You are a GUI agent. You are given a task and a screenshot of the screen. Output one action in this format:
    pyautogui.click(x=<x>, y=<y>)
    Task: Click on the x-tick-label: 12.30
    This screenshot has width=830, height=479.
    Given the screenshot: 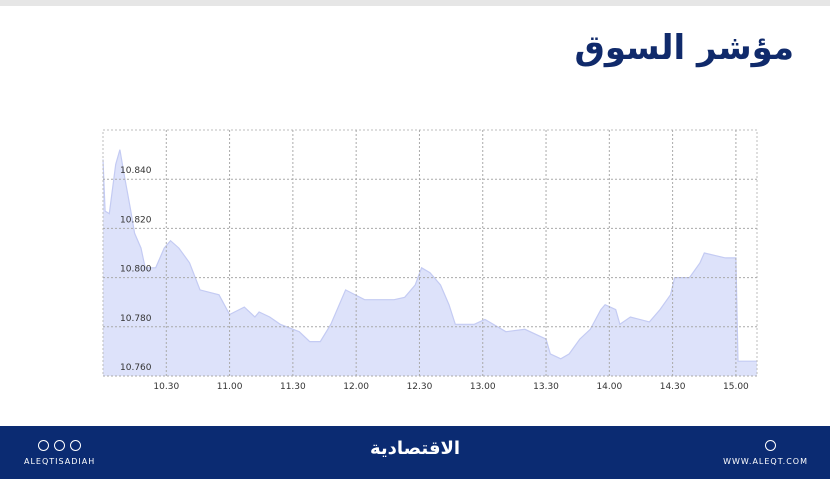 What is the action you would take?
    pyautogui.click(x=420, y=387)
    